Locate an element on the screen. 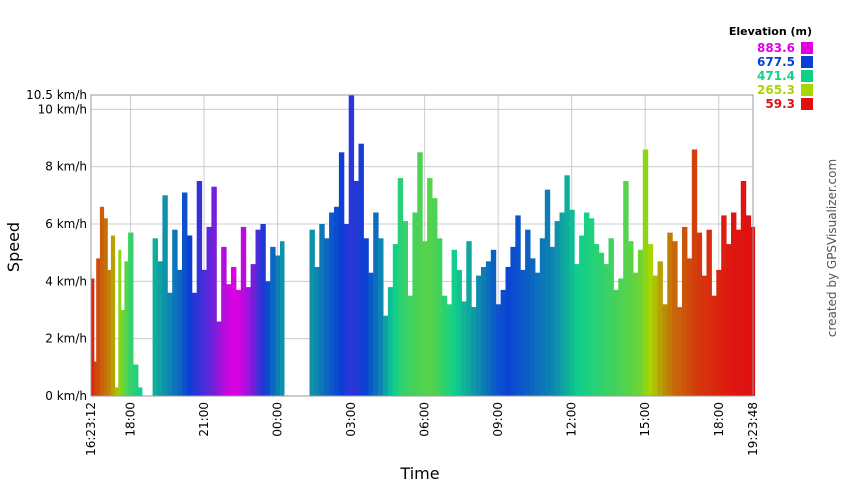  legend-title: Elevation (m) is located at coordinates (770, 31).